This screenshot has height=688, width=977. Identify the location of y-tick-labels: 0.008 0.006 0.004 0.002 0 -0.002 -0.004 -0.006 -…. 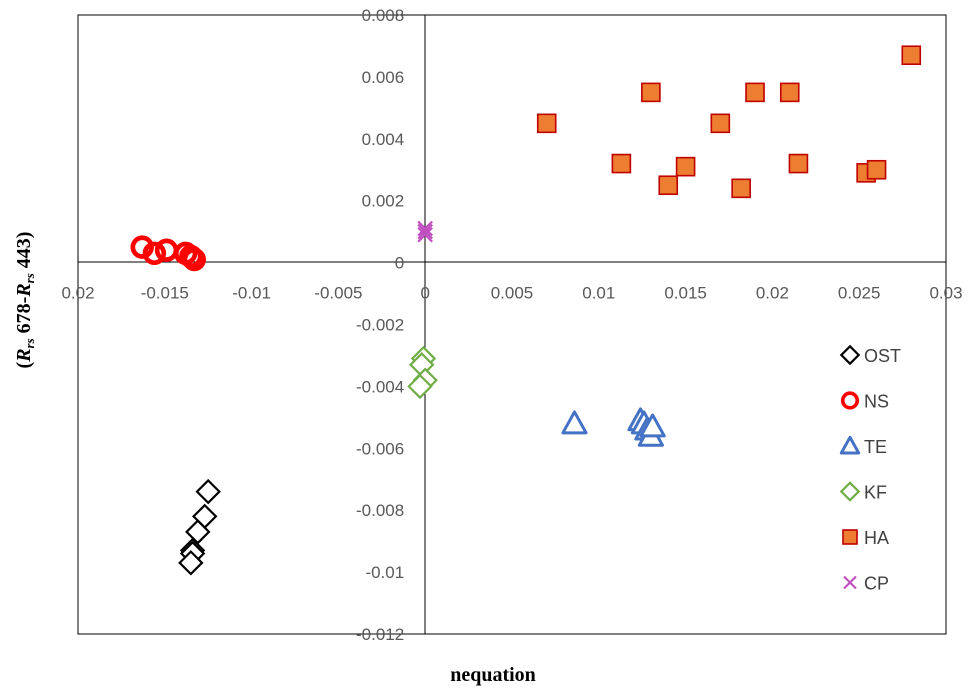
(380, 325).